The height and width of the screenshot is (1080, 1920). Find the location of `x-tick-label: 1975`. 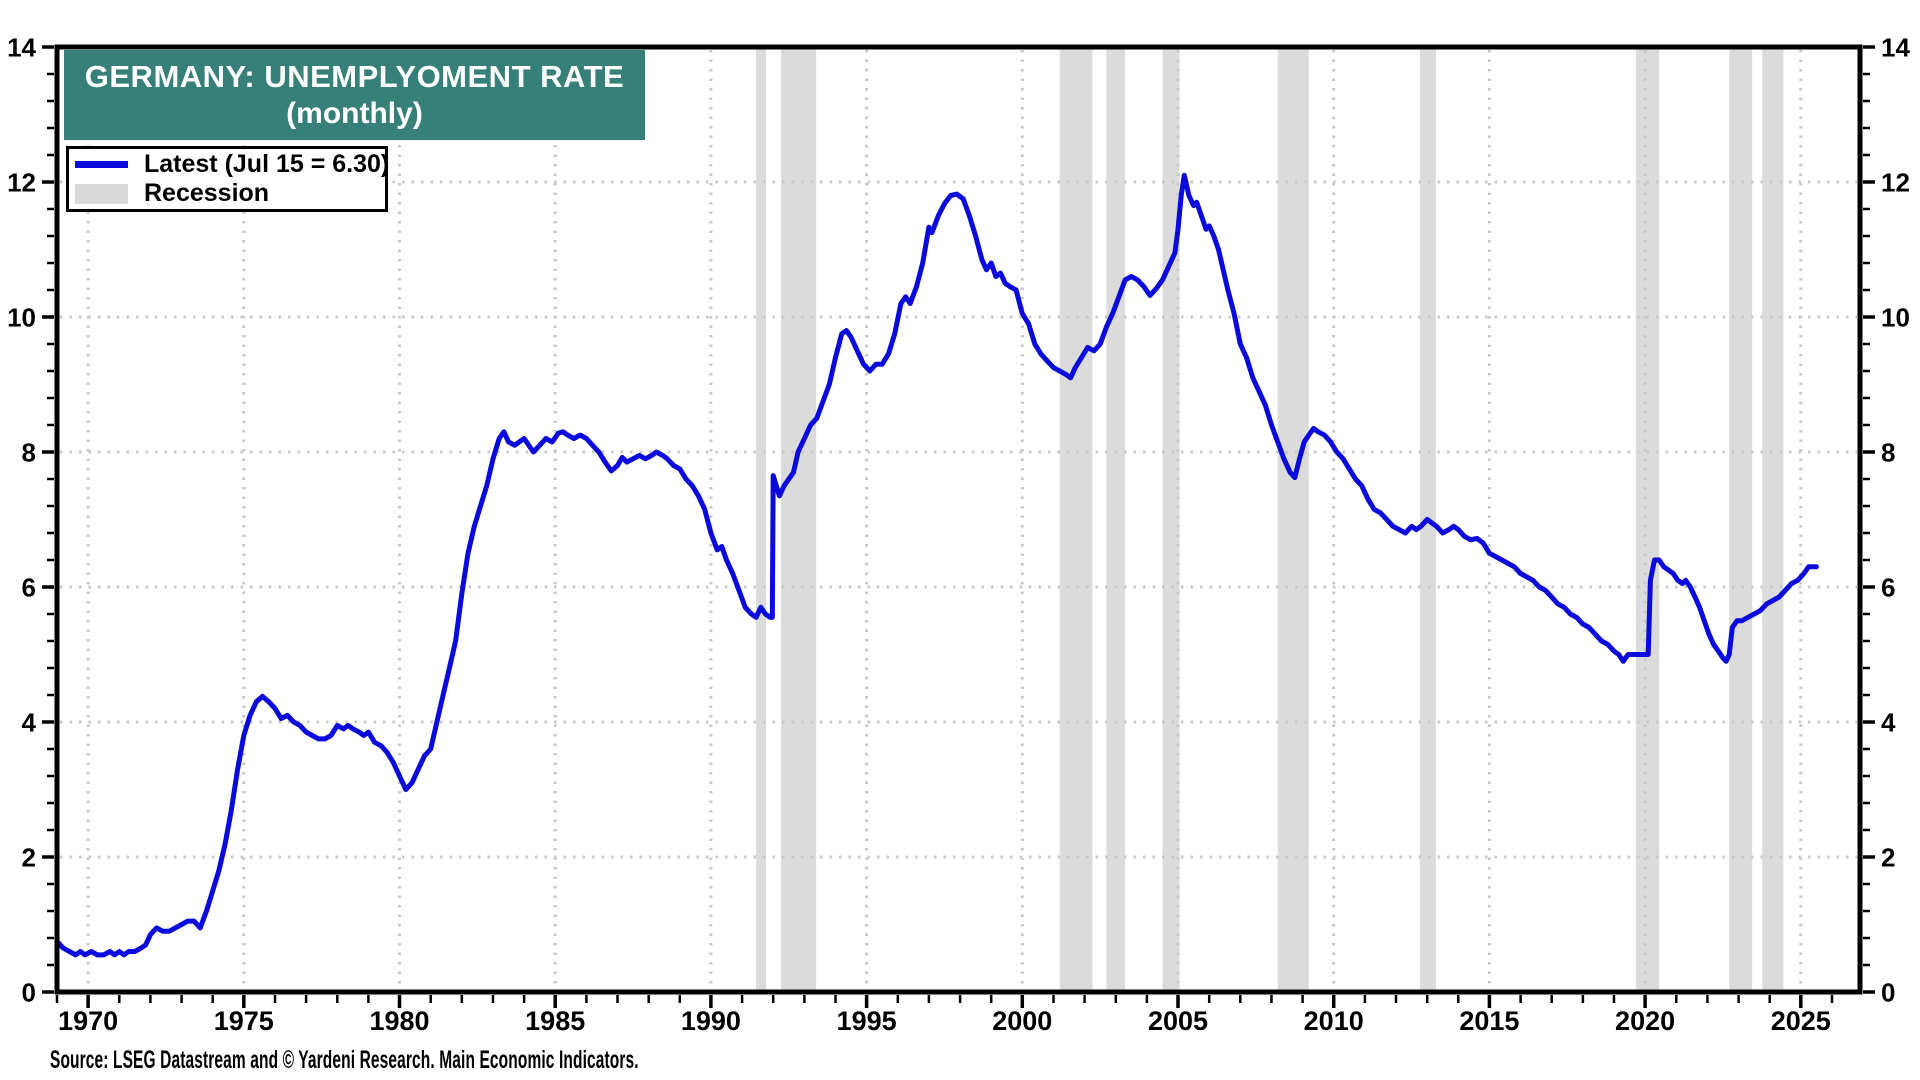

x-tick-label: 1975 is located at coordinates (244, 1021).